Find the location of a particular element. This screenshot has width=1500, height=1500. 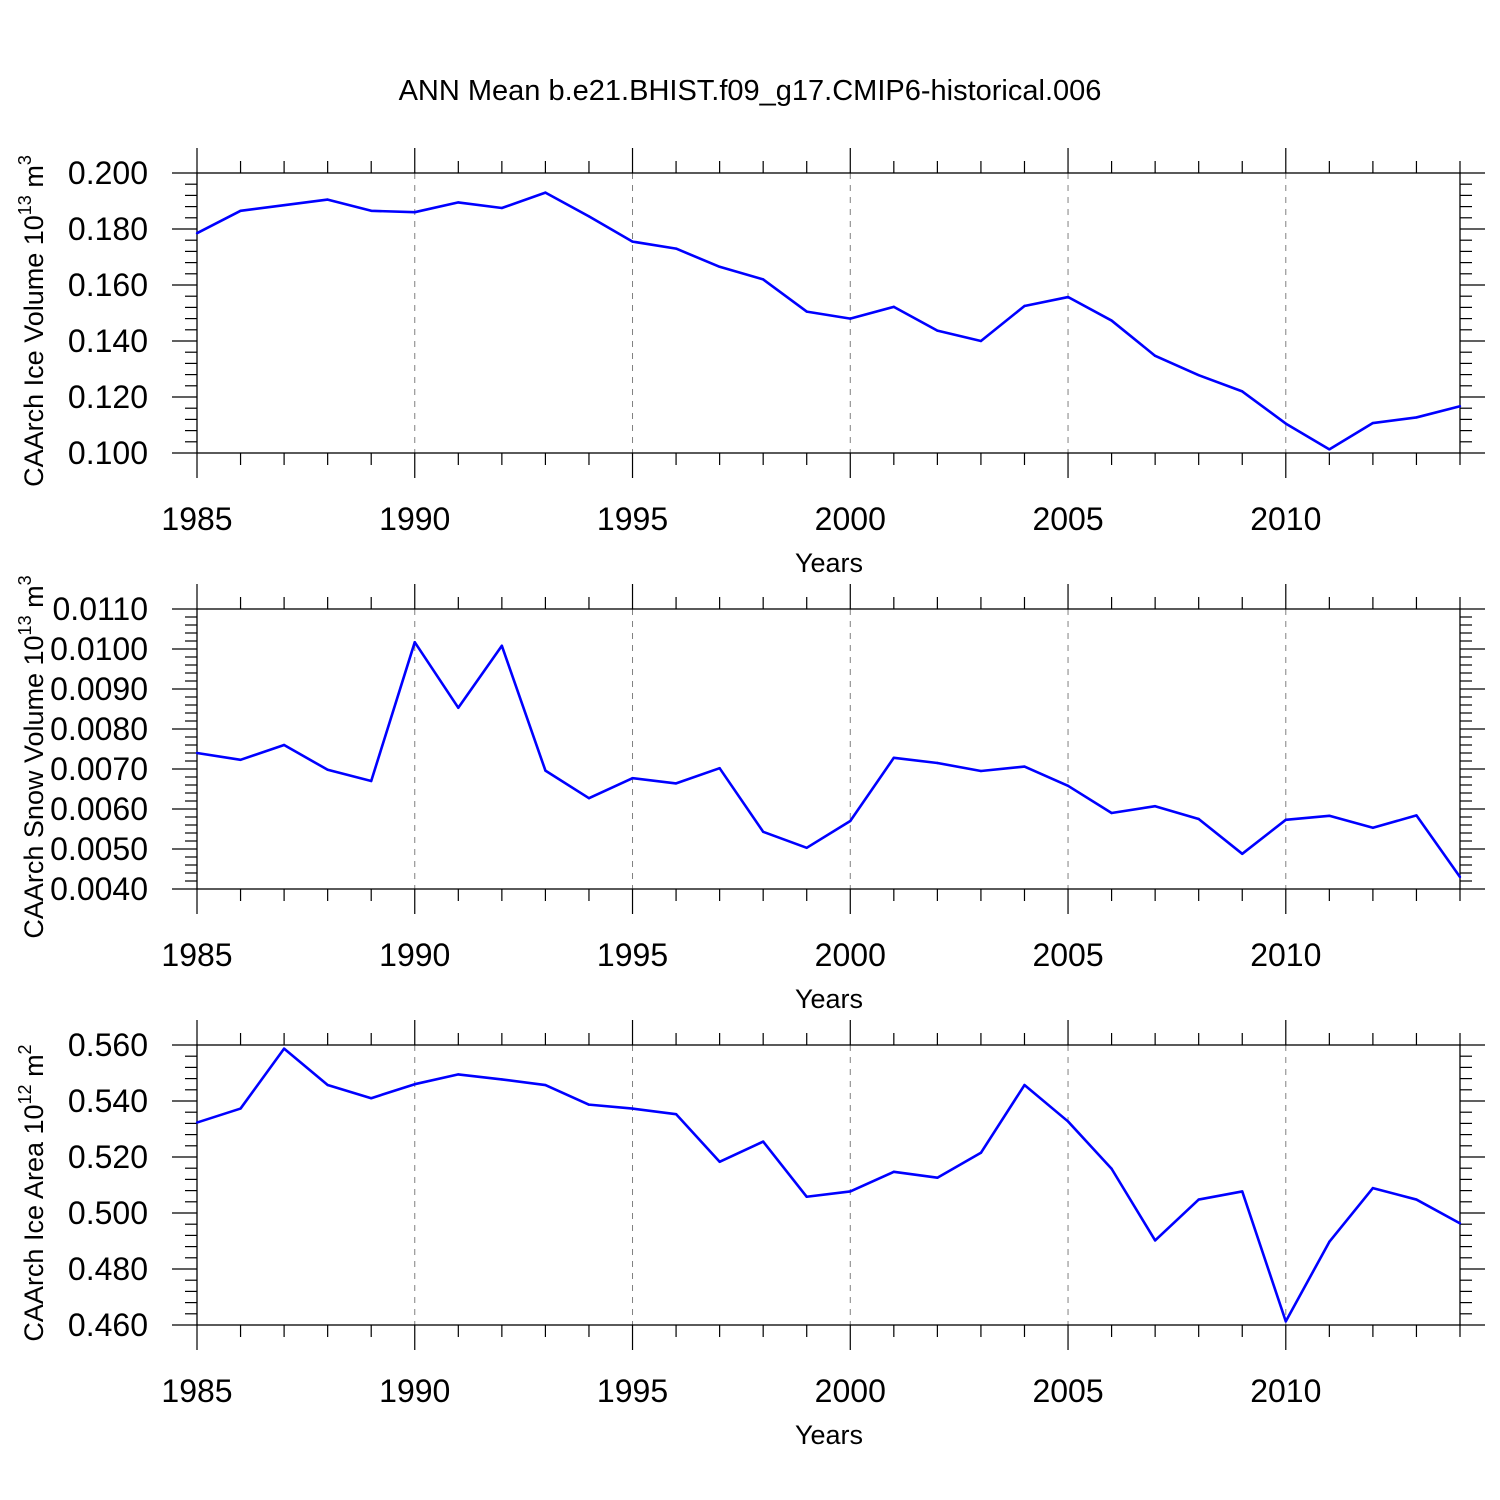

y-axis-label-base: CAArch Ice Volume 10 is located at coordinates (34, 351).